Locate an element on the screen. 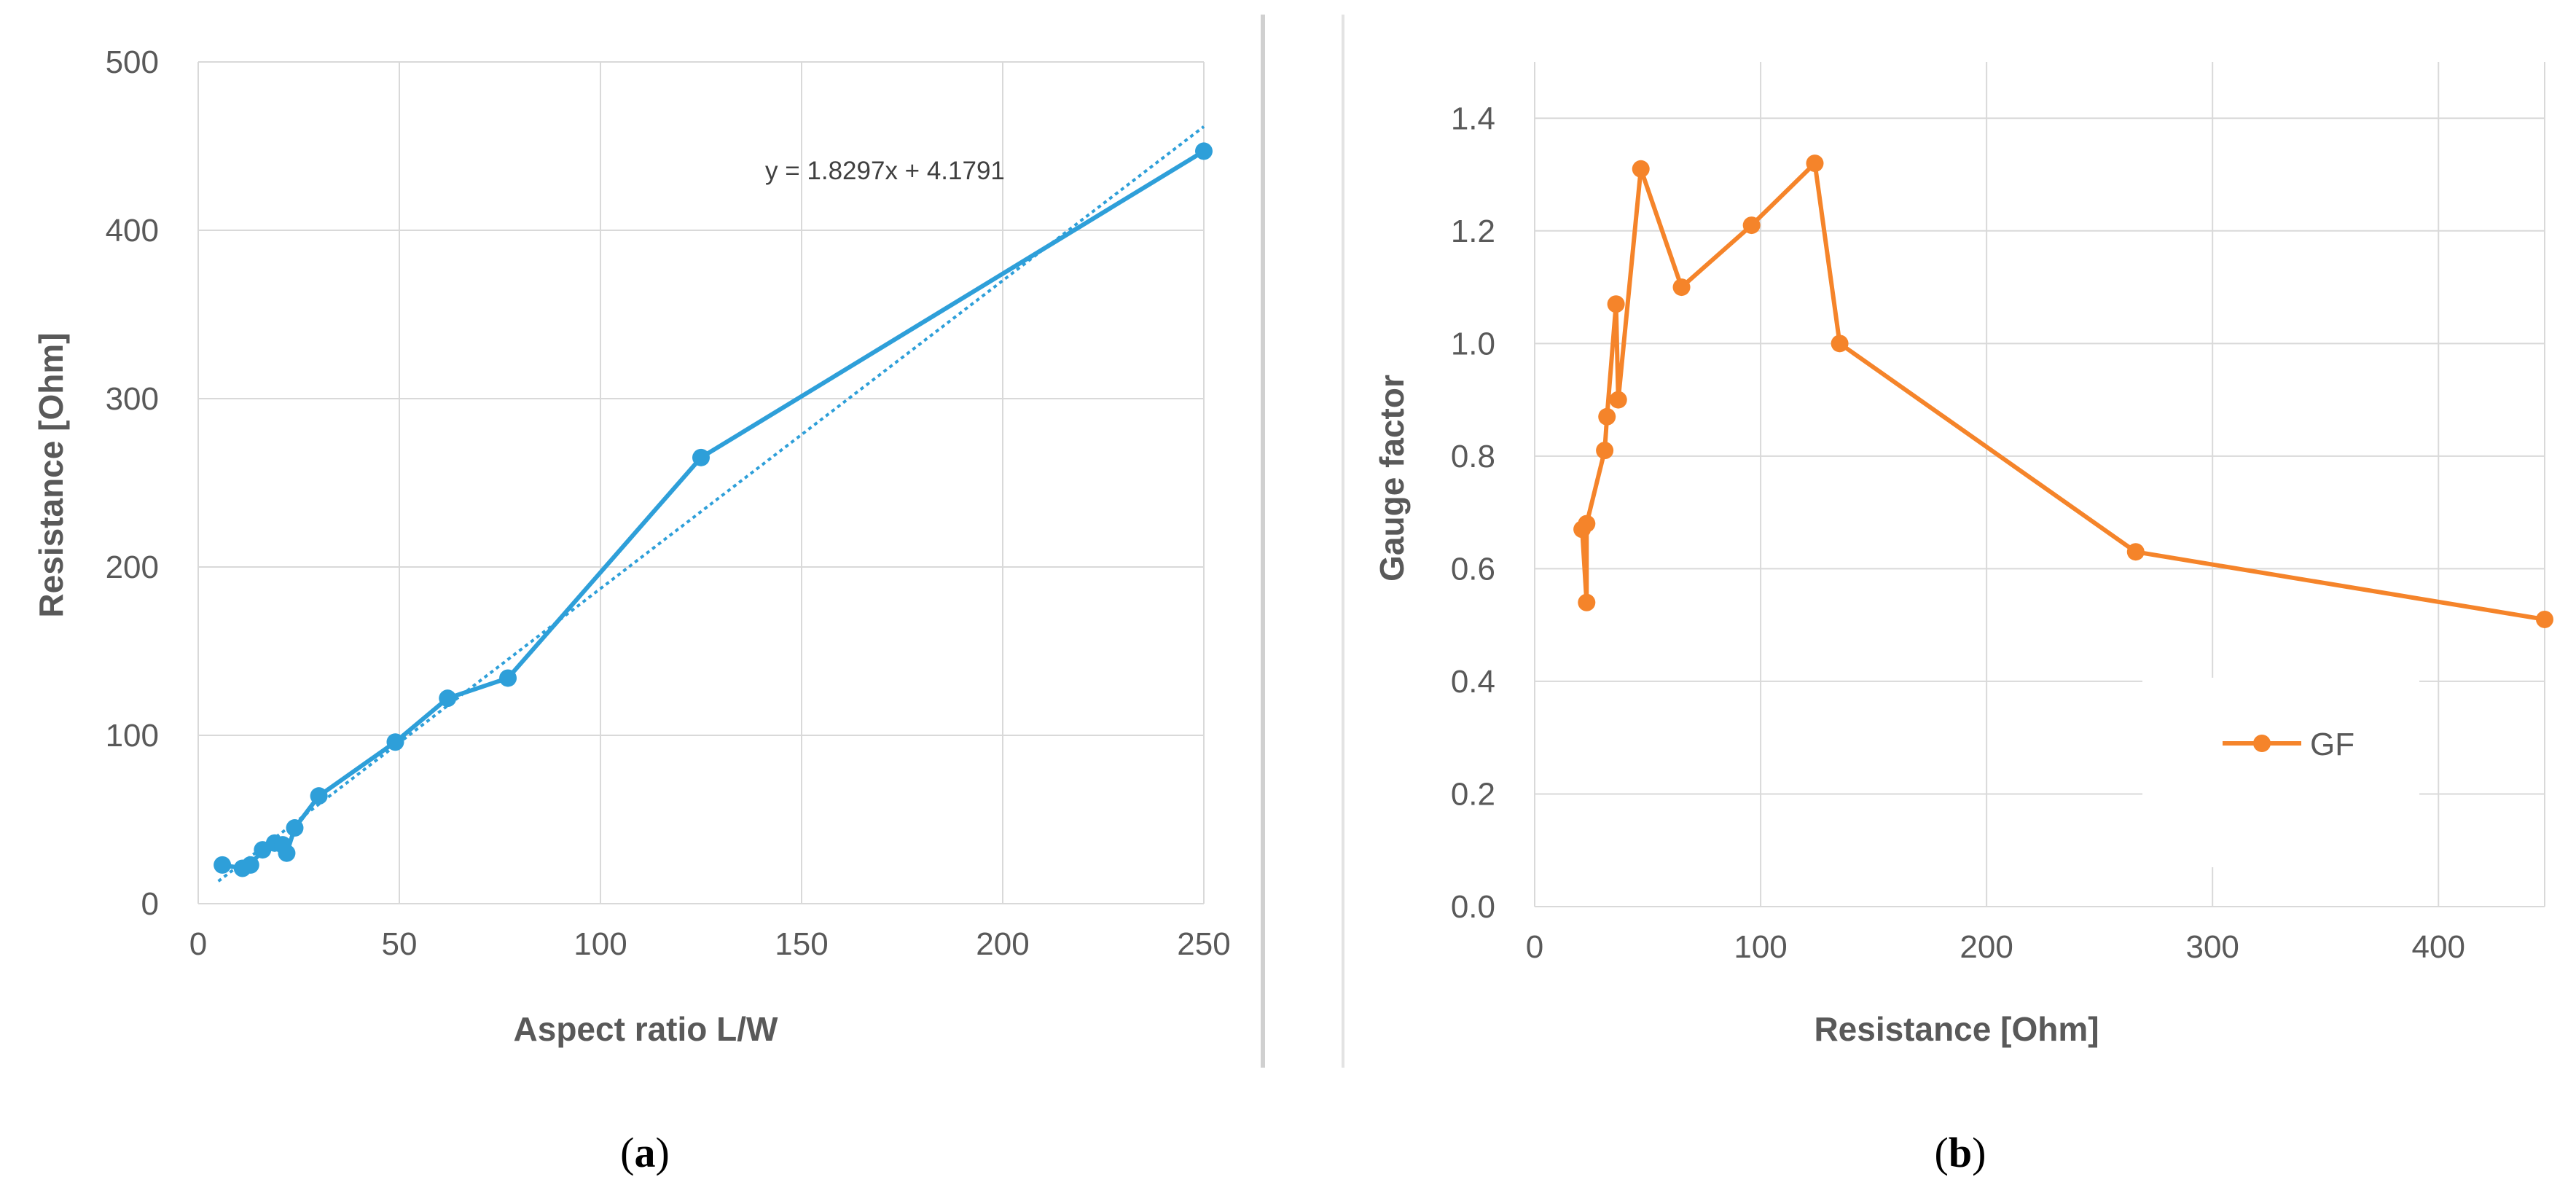 The width and height of the screenshot is (2576, 1193). y-tick-label: 0.4 is located at coordinates (1473, 682).